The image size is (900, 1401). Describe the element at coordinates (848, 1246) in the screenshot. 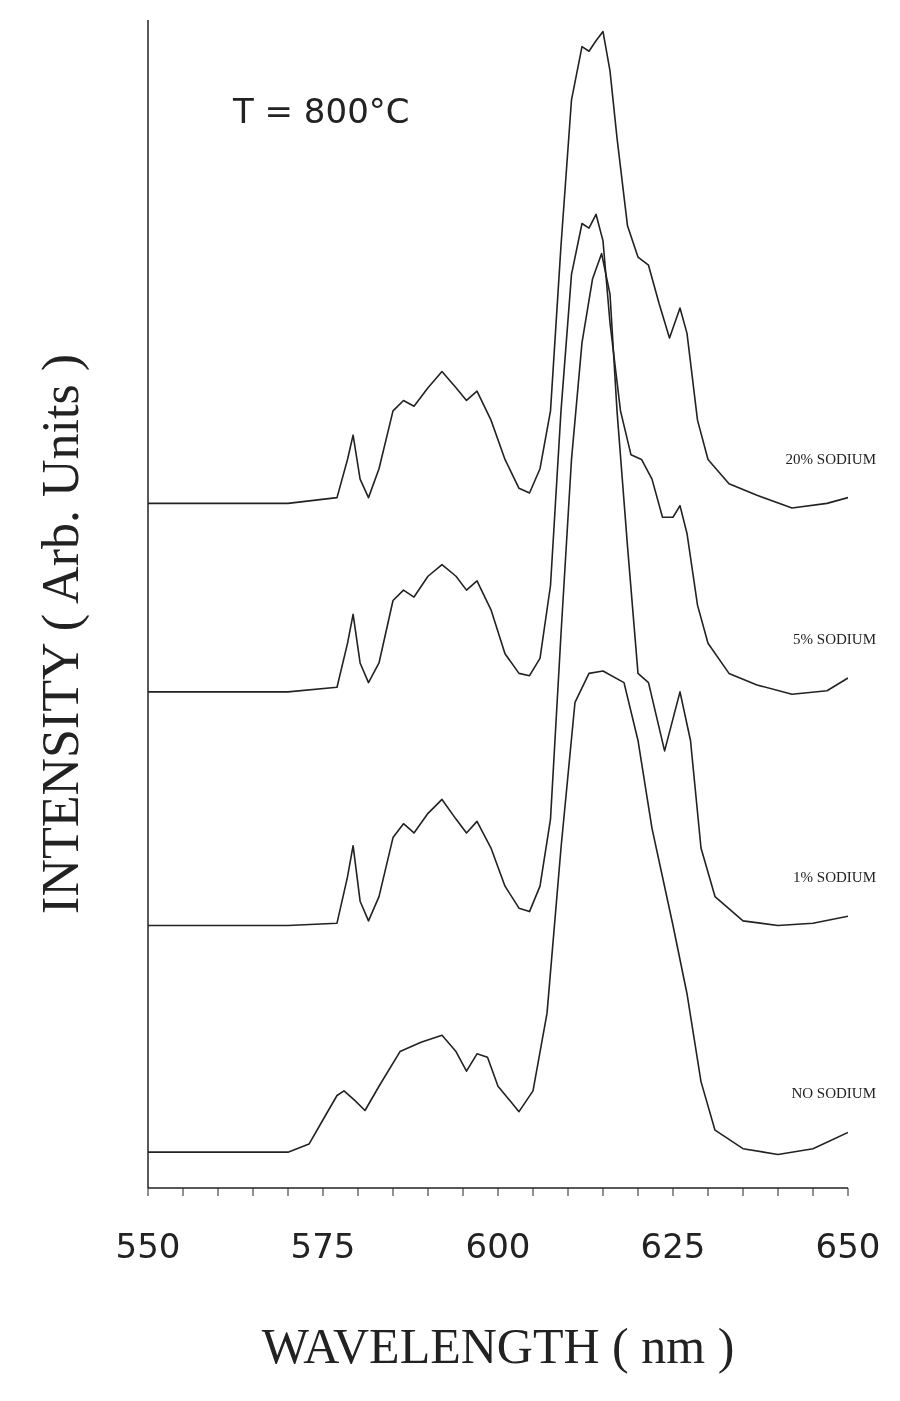

I see `x-tick-label: 650` at that location.